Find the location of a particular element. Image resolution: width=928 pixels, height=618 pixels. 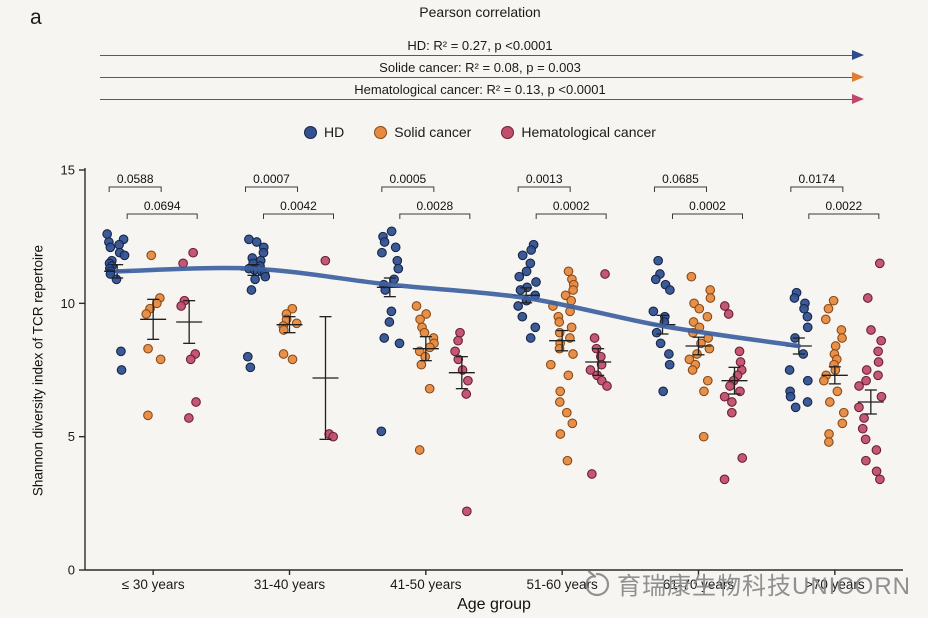

correlation-hd-label: HD: R² = 0.27, p <0.0001 is located at coordinates (480, 45).